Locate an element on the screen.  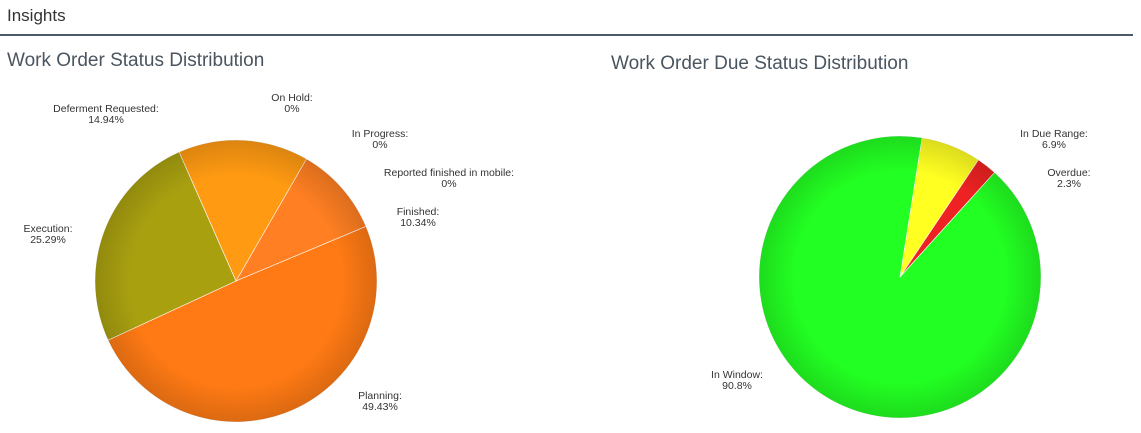
insights-title: Insights is located at coordinates (36, 15).